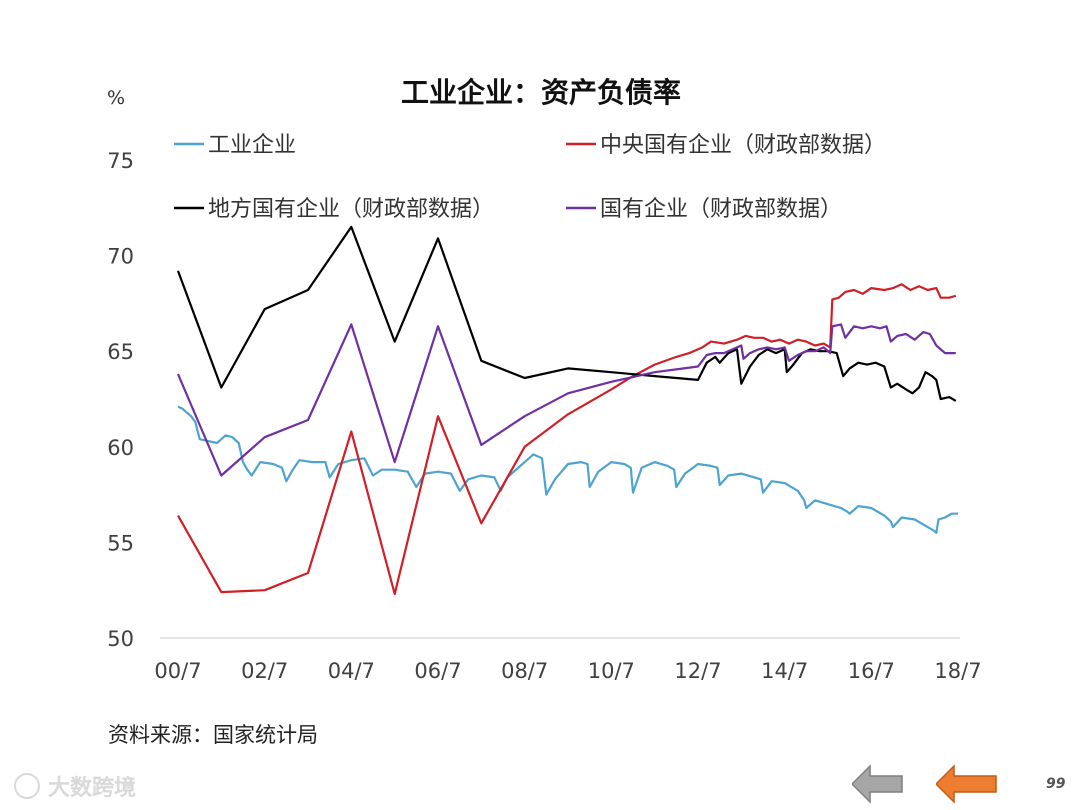 This screenshot has height=810, width=1080. Describe the element at coordinates (871, 671) in the screenshot. I see `x-tick-label: 16/7` at that location.